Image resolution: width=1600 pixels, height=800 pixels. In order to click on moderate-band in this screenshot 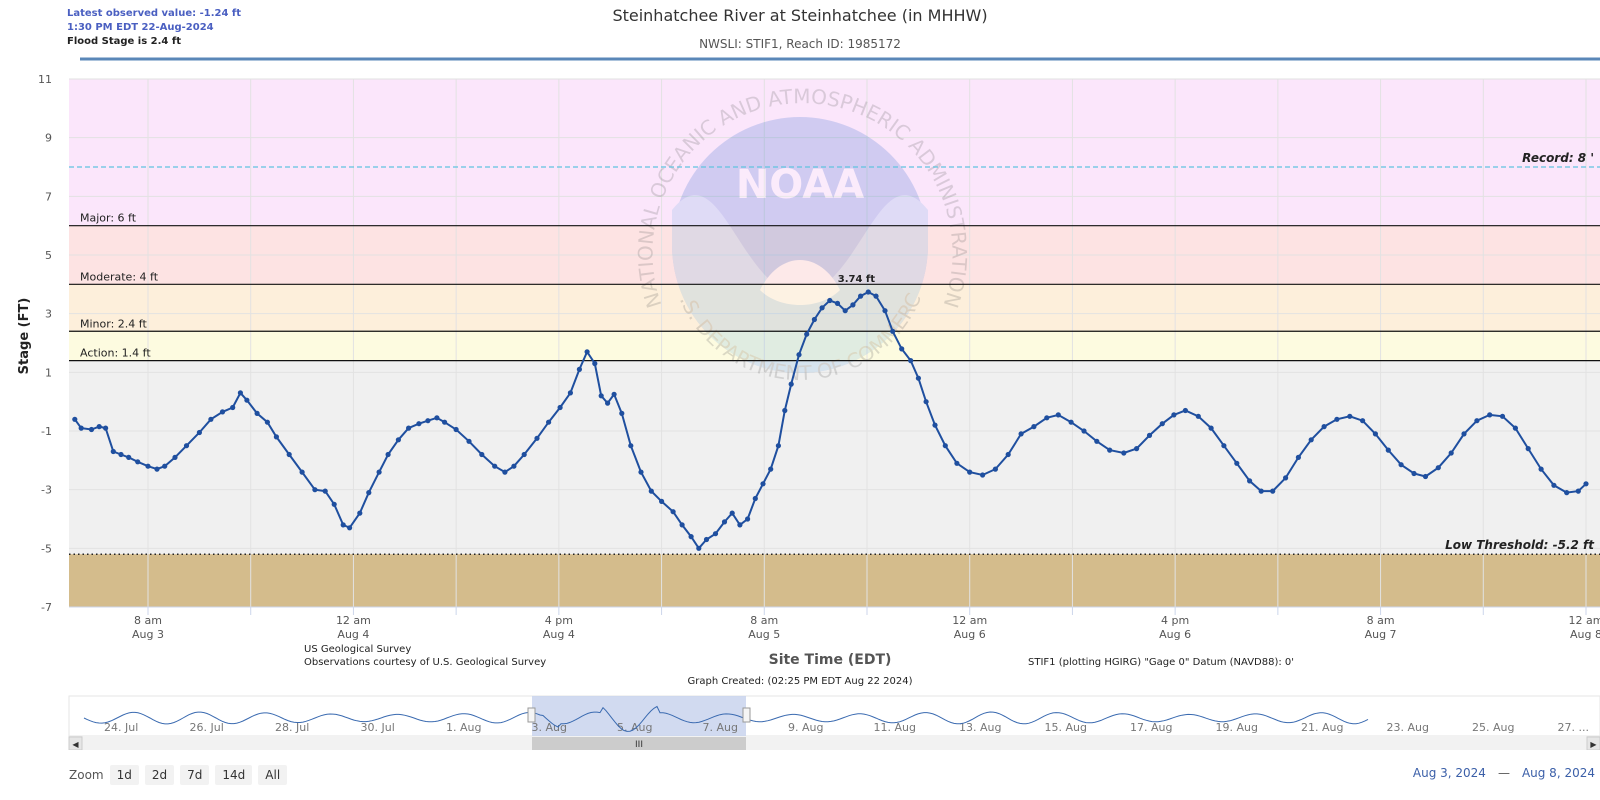, I will do `click(834, 308)`.